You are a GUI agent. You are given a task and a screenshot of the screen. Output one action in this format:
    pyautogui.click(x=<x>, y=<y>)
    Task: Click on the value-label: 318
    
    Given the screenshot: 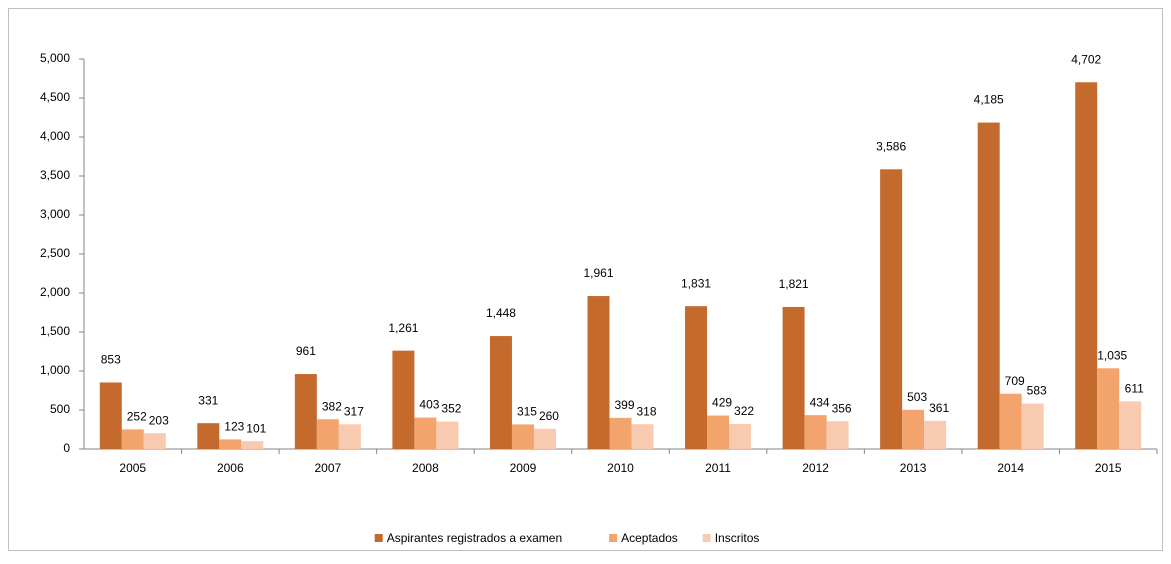 What is the action you would take?
    pyautogui.click(x=646, y=411)
    